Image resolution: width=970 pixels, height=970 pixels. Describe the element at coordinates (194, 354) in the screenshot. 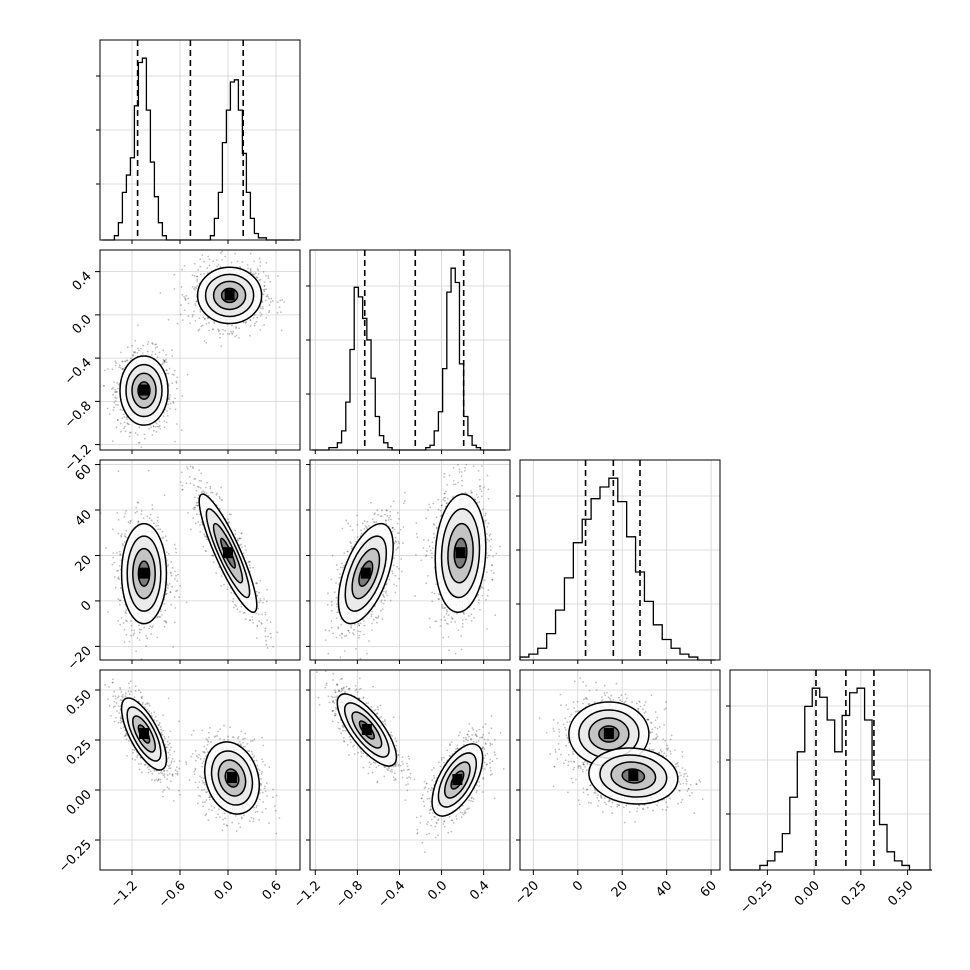

I see `density-layer` at that location.